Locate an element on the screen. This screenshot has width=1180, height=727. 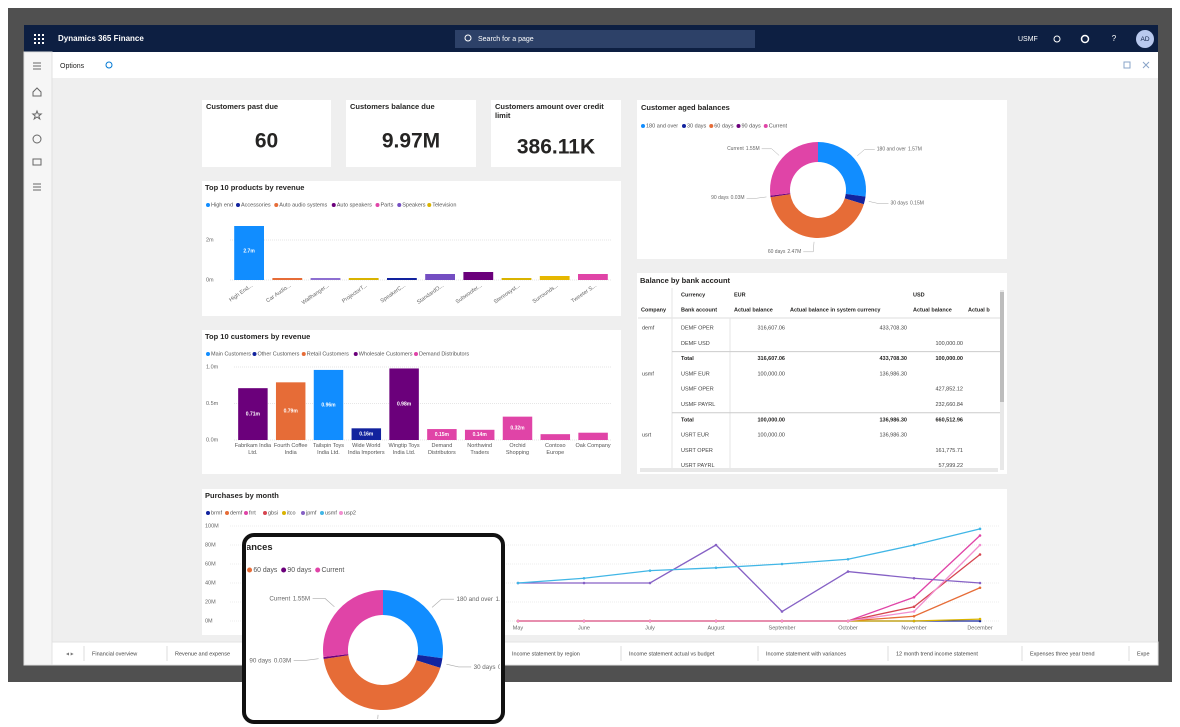
slice-label: Current 1.55M is located at coordinates (743, 149).